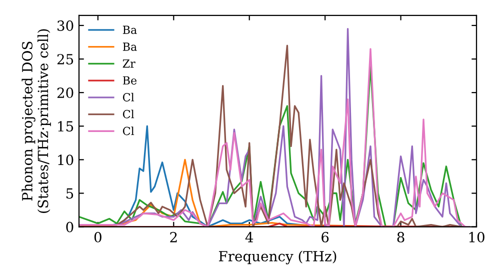 This screenshot has width=500, height=280. I want to click on x-tick-label: 8, so click(400, 237).